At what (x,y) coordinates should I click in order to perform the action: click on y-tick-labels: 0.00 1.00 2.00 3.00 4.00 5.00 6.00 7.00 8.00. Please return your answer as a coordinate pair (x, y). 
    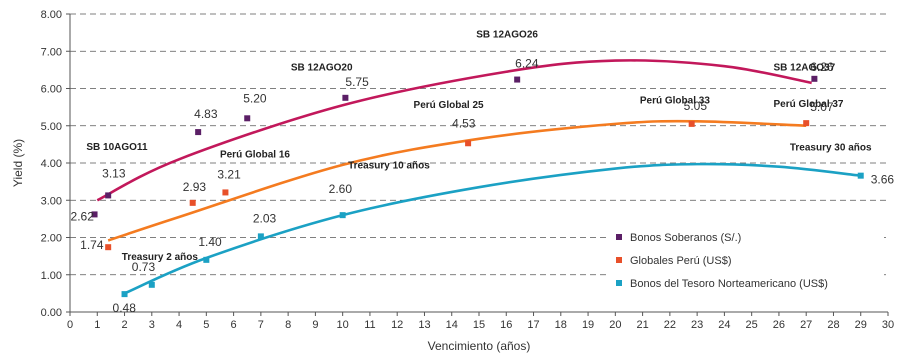
    Looking at the image, I should click on (55, 164).